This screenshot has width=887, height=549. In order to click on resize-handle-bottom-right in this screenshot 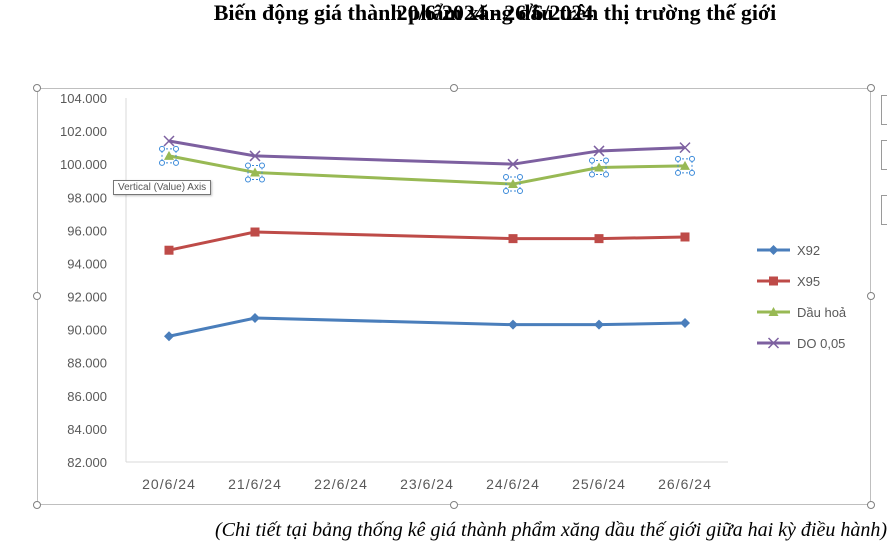, I will do `click(871, 505)`.